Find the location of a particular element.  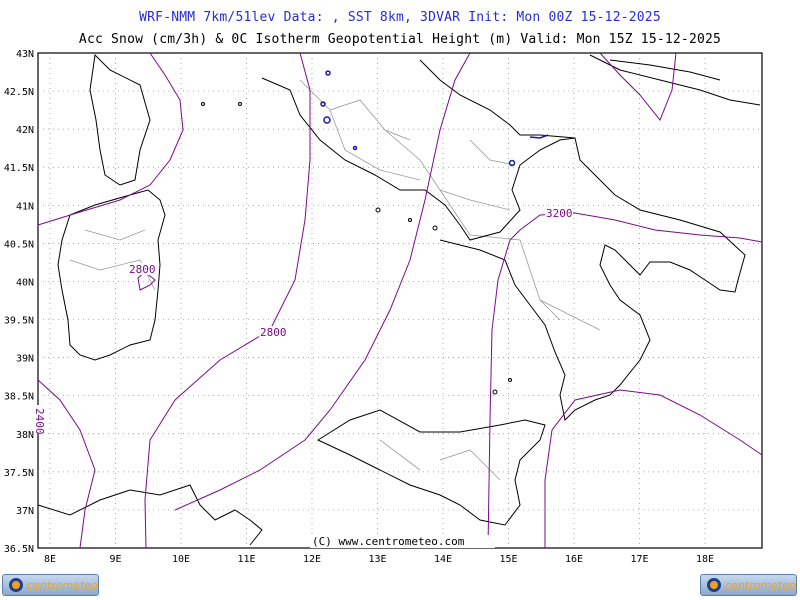

longitude-label: 13E is located at coordinates (377, 559).